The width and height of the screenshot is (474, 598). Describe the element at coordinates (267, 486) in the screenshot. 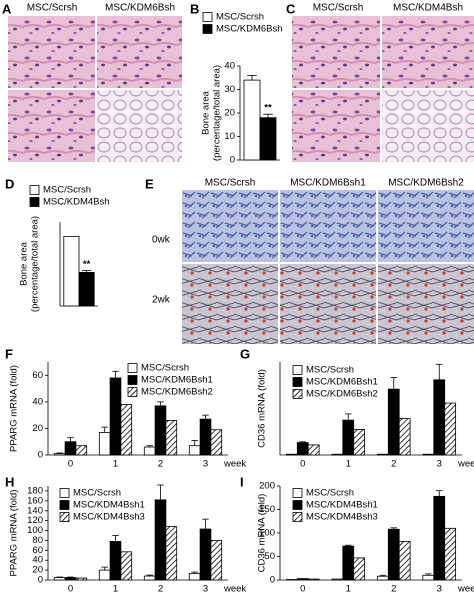

I see `y-tick-label: 200` at that location.